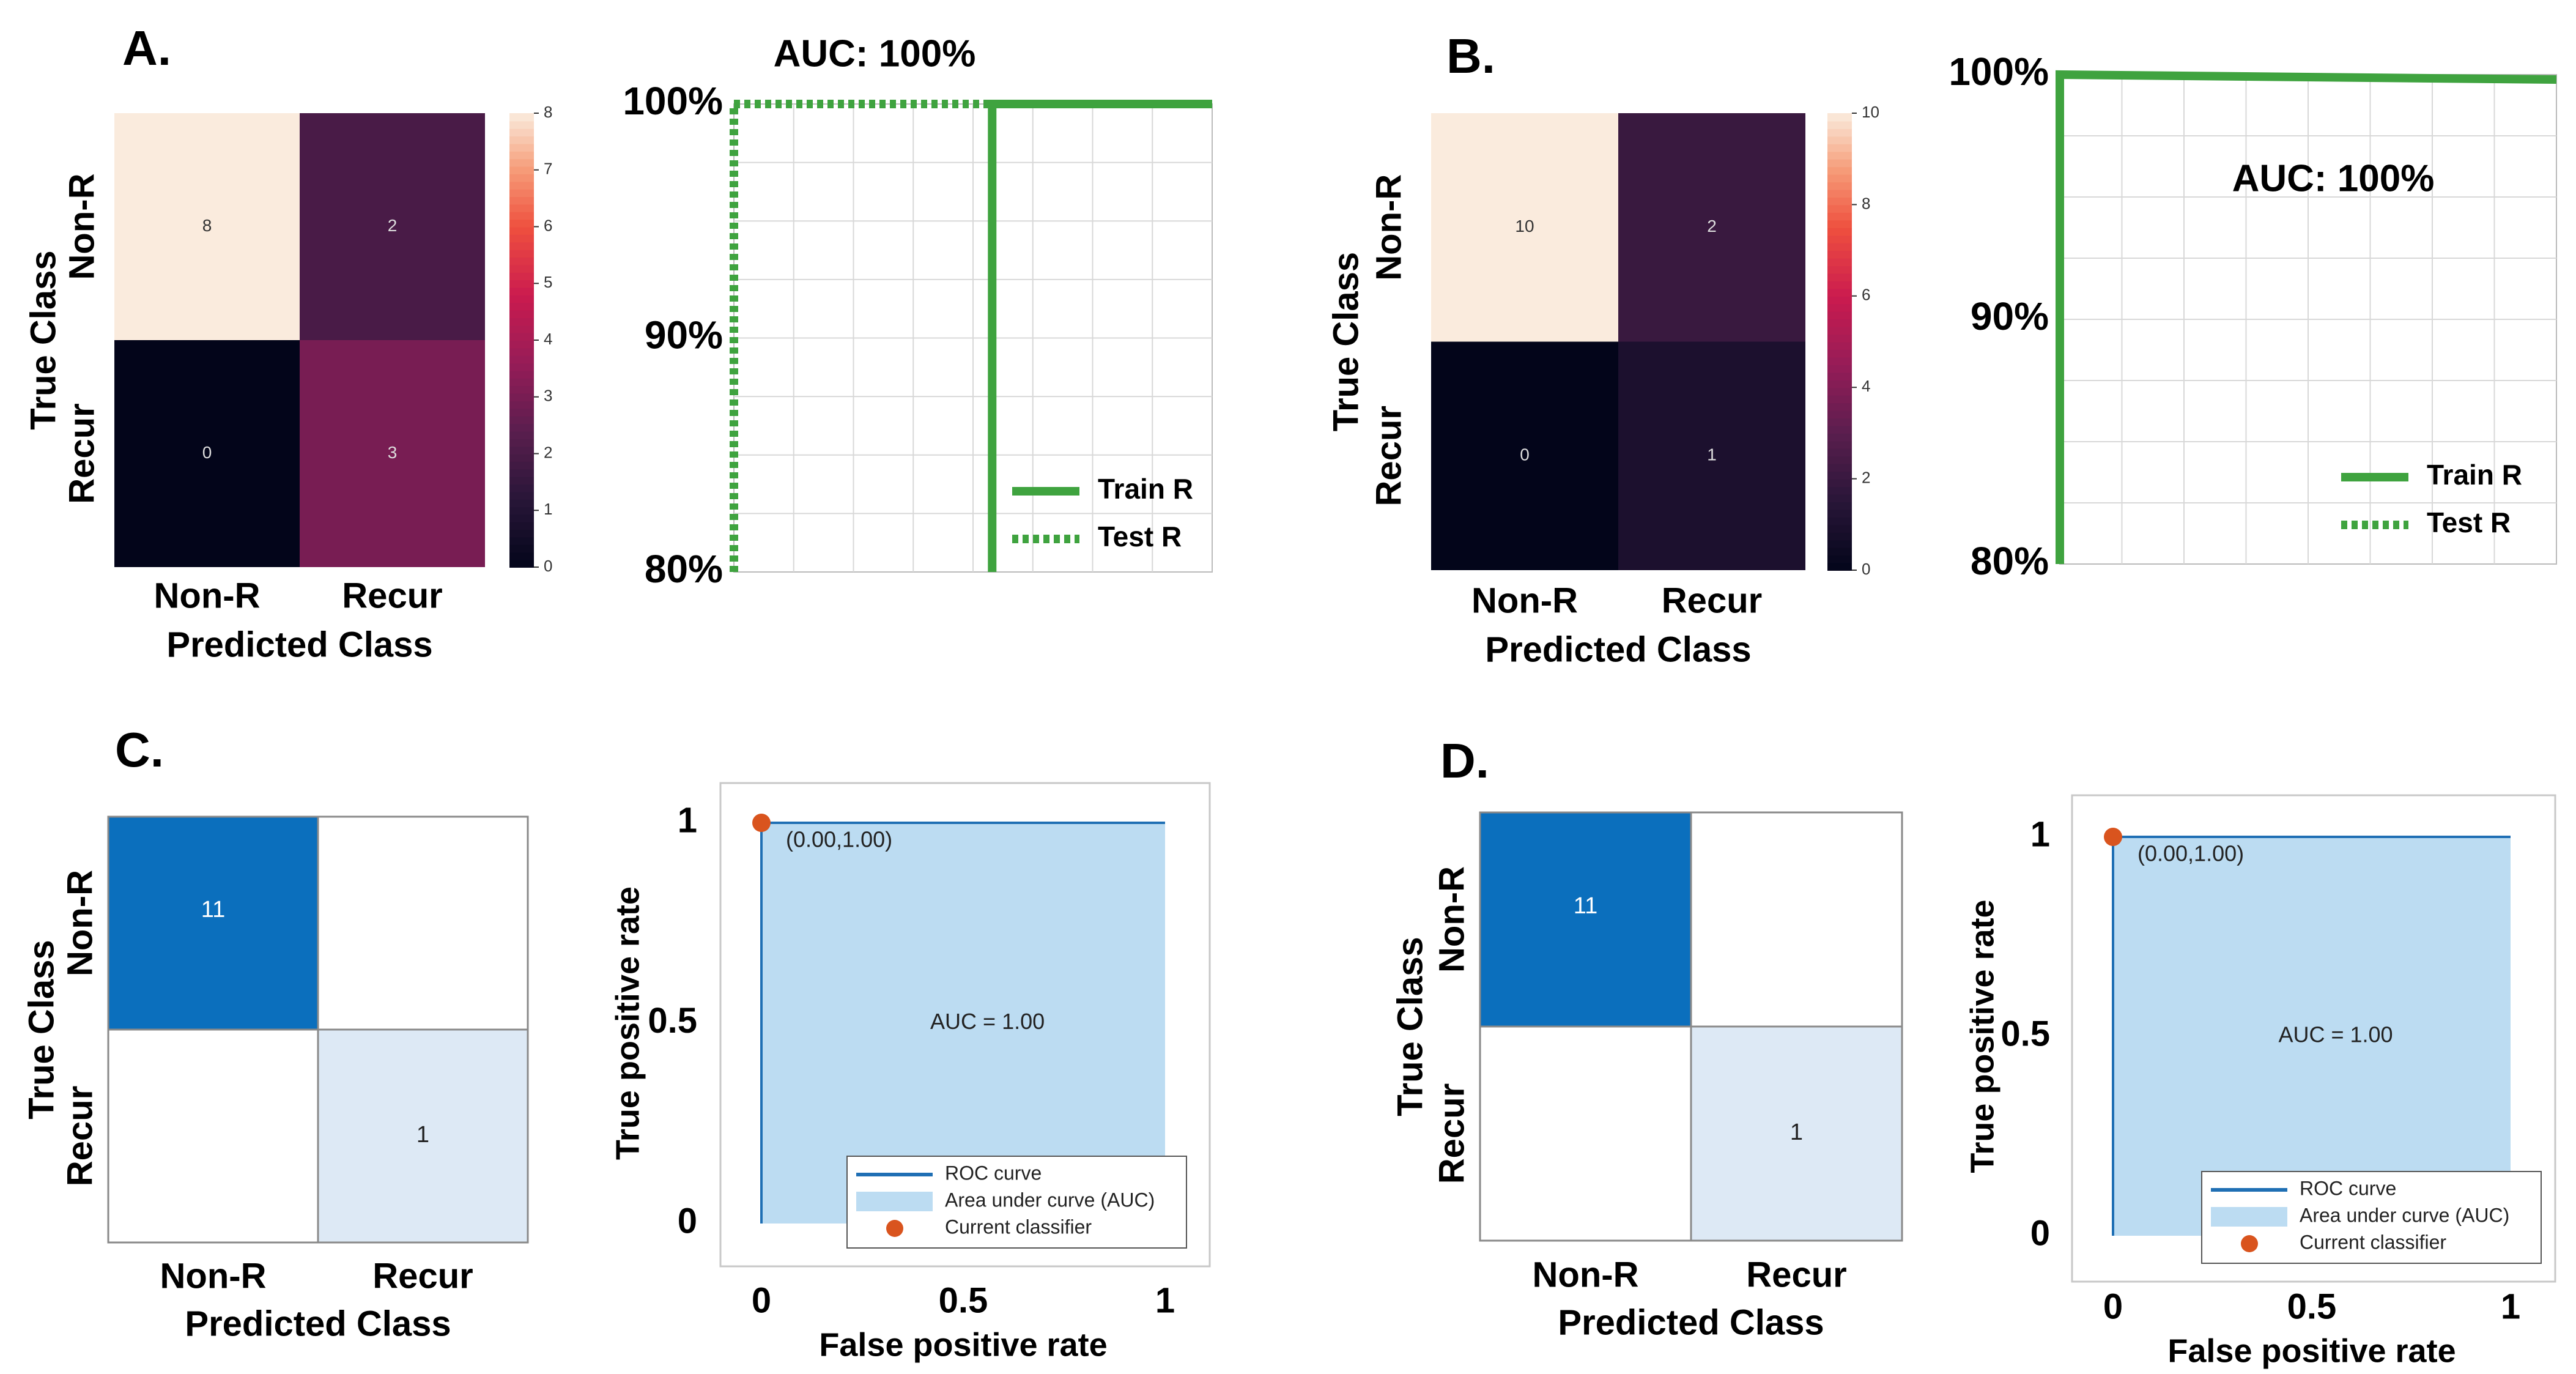 The width and height of the screenshot is (2576, 1374). What do you see at coordinates (2113, 1307) in the screenshot?
I see `d-x-tick-label: 0` at bounding box center [2113, 1307].